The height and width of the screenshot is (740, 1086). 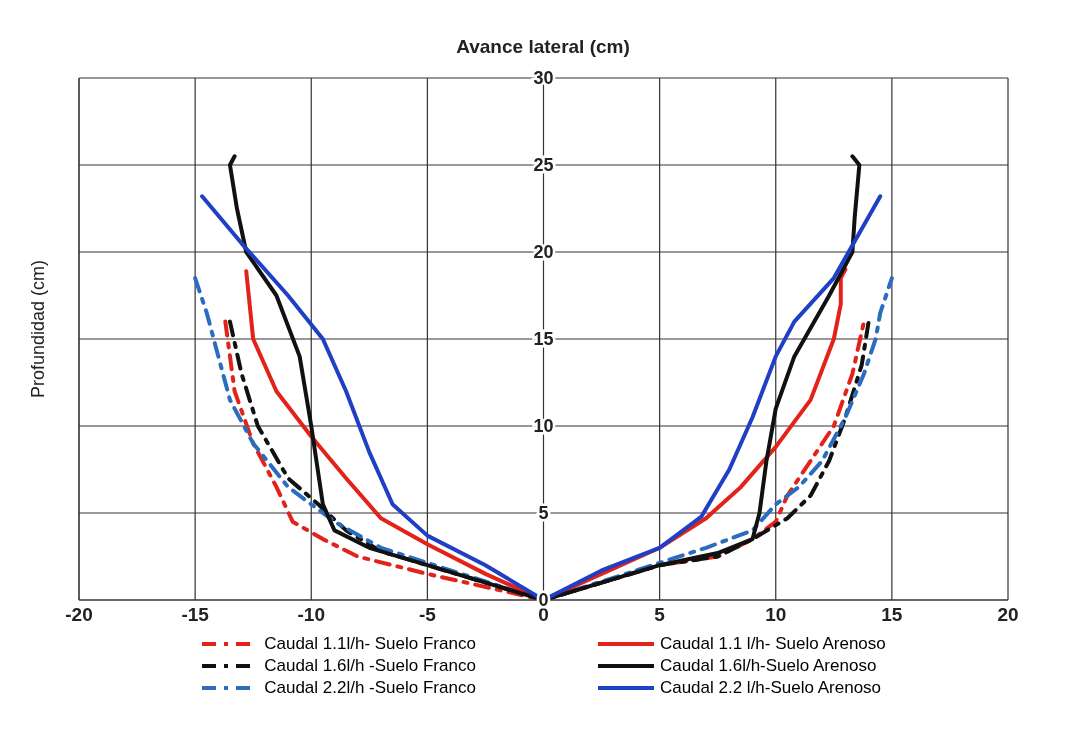 I want to click on y-tick-label: 30, so click(x=543, y=78).